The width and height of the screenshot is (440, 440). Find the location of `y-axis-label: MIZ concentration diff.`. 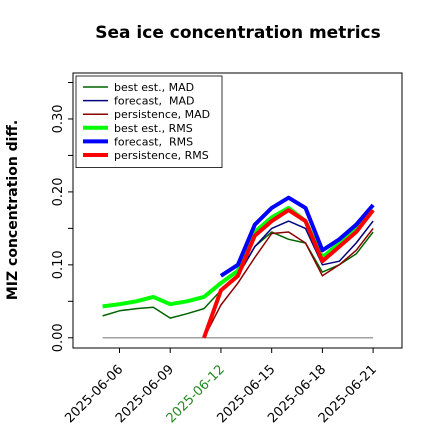

y-axis-label: MIZ concentration diff. is located at coordinates (13, 210).